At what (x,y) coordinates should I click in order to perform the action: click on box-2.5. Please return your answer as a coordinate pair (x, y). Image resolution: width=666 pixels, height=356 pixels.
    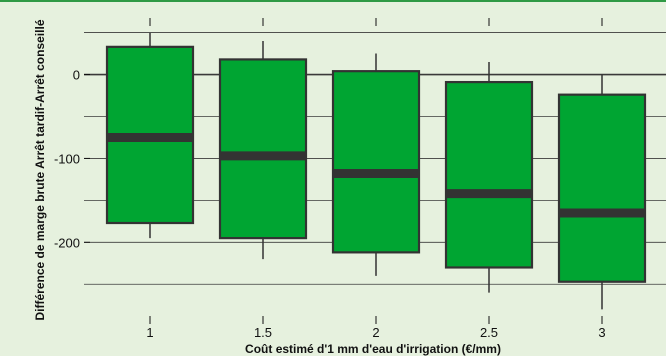
    Looking at the image, I should click on (489, 177).